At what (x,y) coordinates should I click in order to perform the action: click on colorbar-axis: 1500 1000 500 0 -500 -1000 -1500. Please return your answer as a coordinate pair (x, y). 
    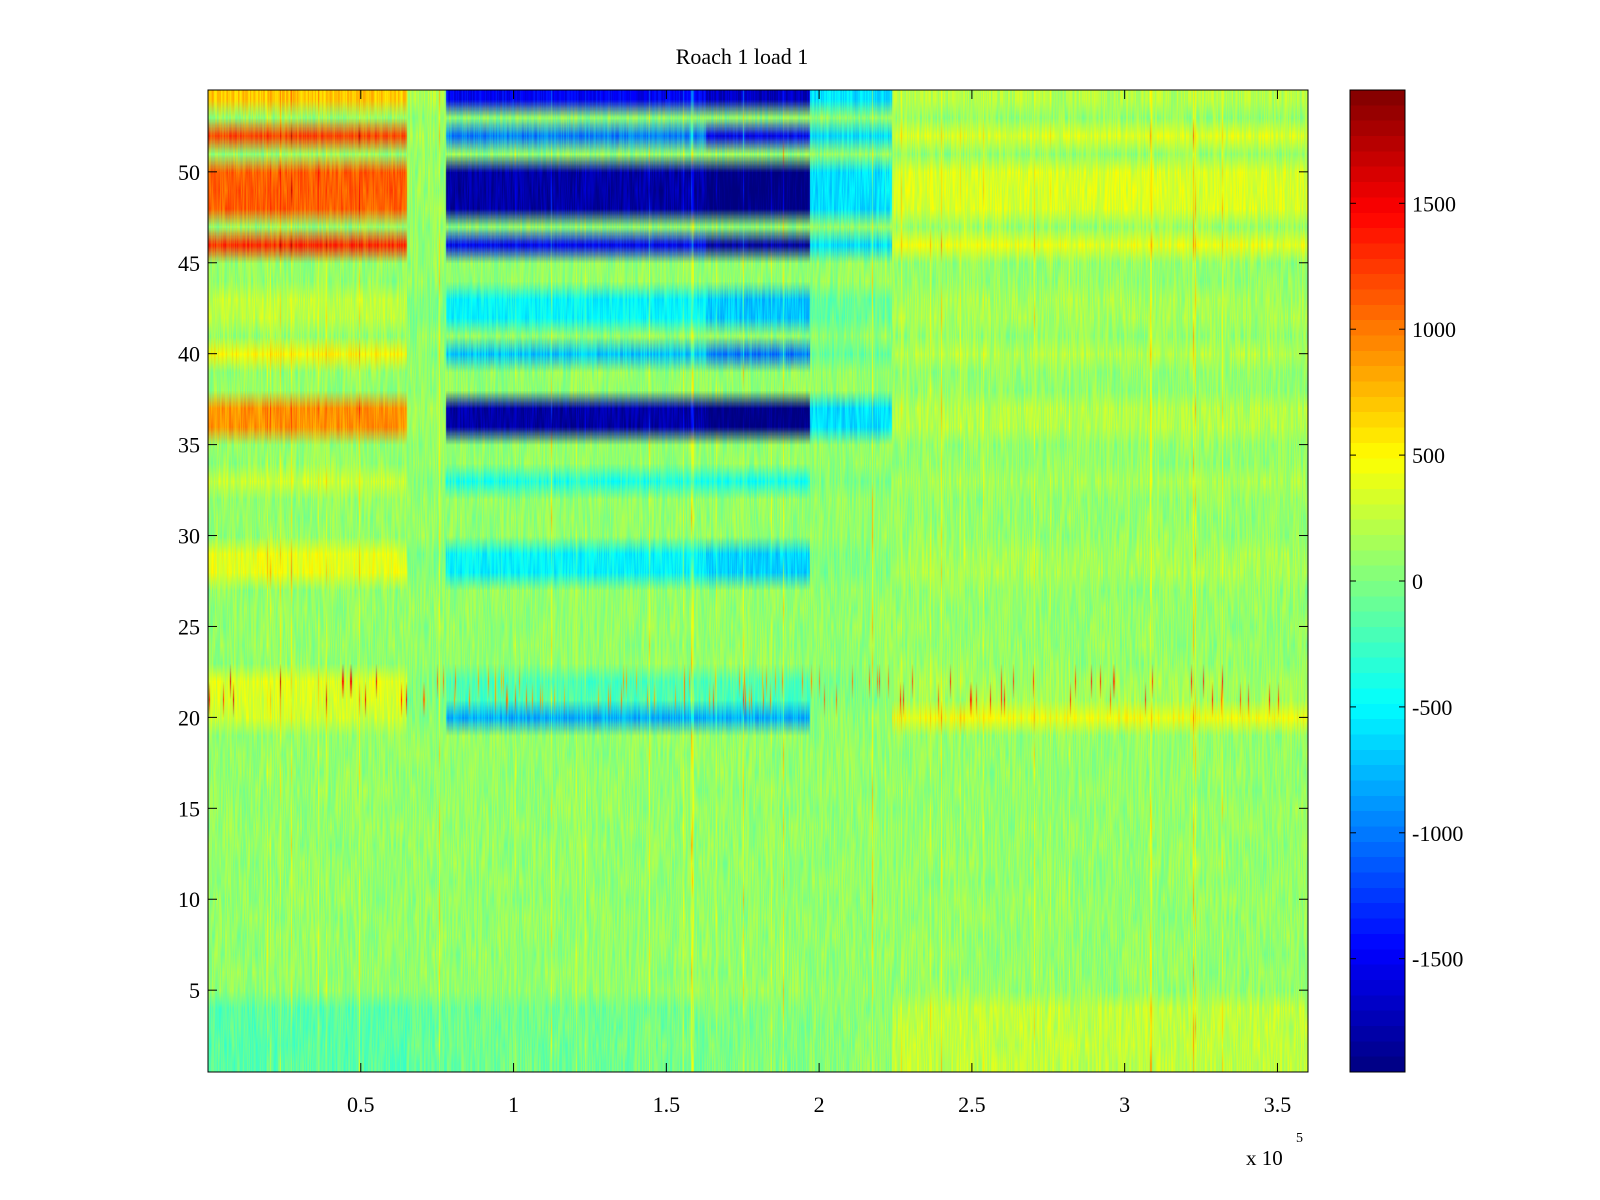
    Looking at the image, I should click on (1406, 581).